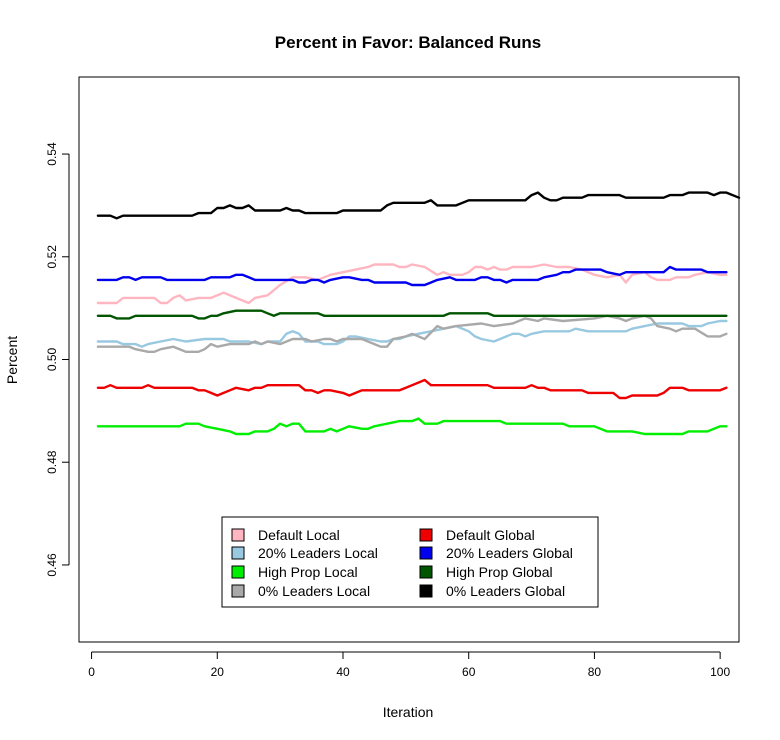 Image resolution: width=780 pixels, height=740 pixels. What do you see at coordinates (408, 712) in the screenshot?
I see `x-axis-label: Iteration` at bounding box center [408, 712].